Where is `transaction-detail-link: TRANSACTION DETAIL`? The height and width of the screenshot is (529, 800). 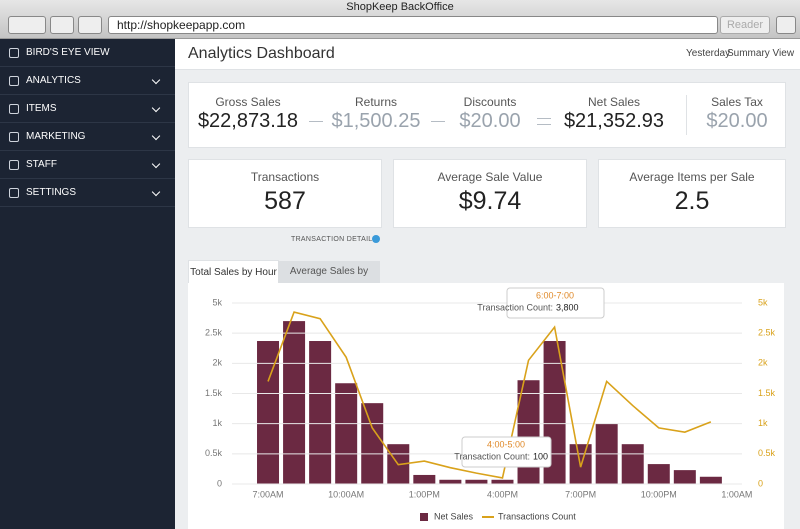
transaction-detail-link: TRANSACTION DETAIL is located at coordinates (332, 239).